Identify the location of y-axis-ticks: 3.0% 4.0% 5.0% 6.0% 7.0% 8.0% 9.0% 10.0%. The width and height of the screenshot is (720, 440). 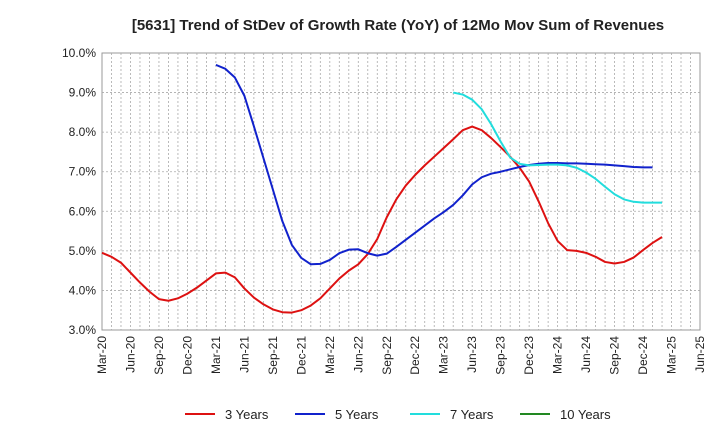
(79, 191).